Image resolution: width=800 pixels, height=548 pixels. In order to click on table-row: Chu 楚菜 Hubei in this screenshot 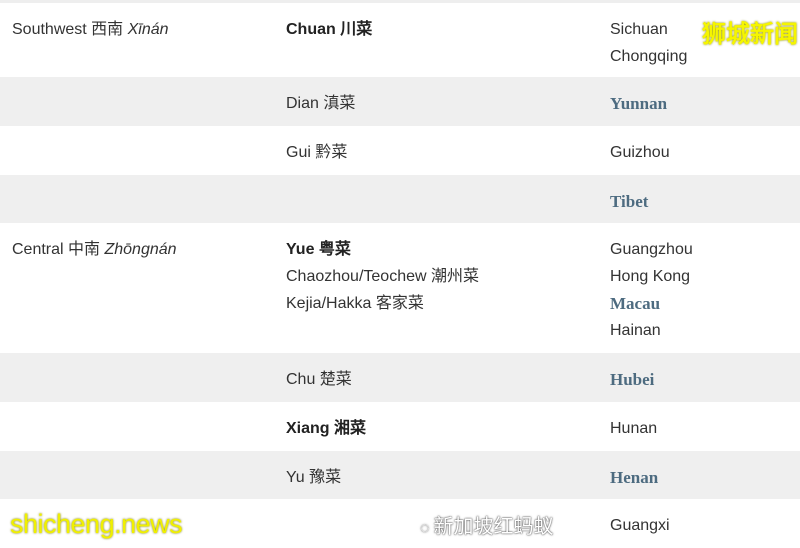, I will do `click(400, 377)`.